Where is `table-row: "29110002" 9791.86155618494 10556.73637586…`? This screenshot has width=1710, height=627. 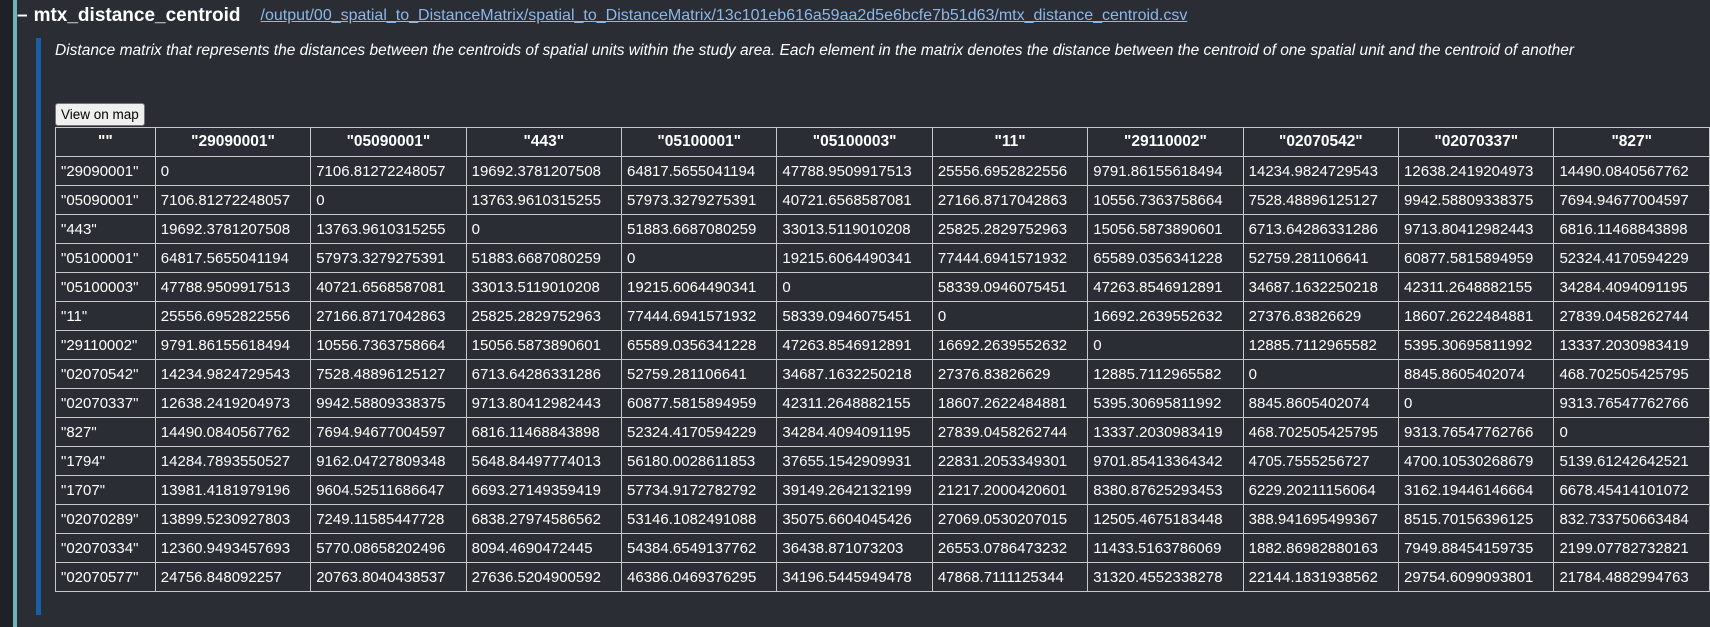 table-row: "29110002" 9791.86155618494 10556.73637586… is located at coordinates (882, 345).